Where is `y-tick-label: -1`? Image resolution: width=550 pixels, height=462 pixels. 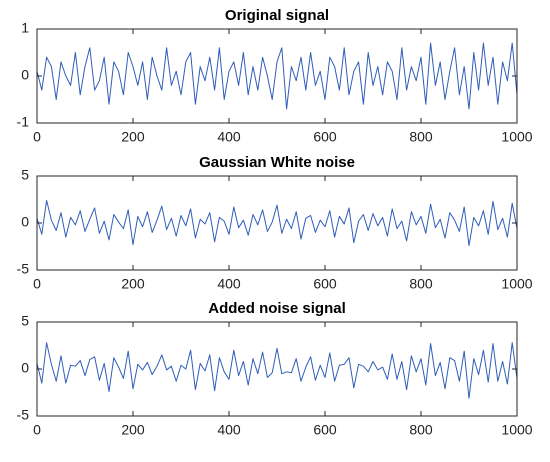 y-tick-label: -1 is located at coordinates (23, 122).